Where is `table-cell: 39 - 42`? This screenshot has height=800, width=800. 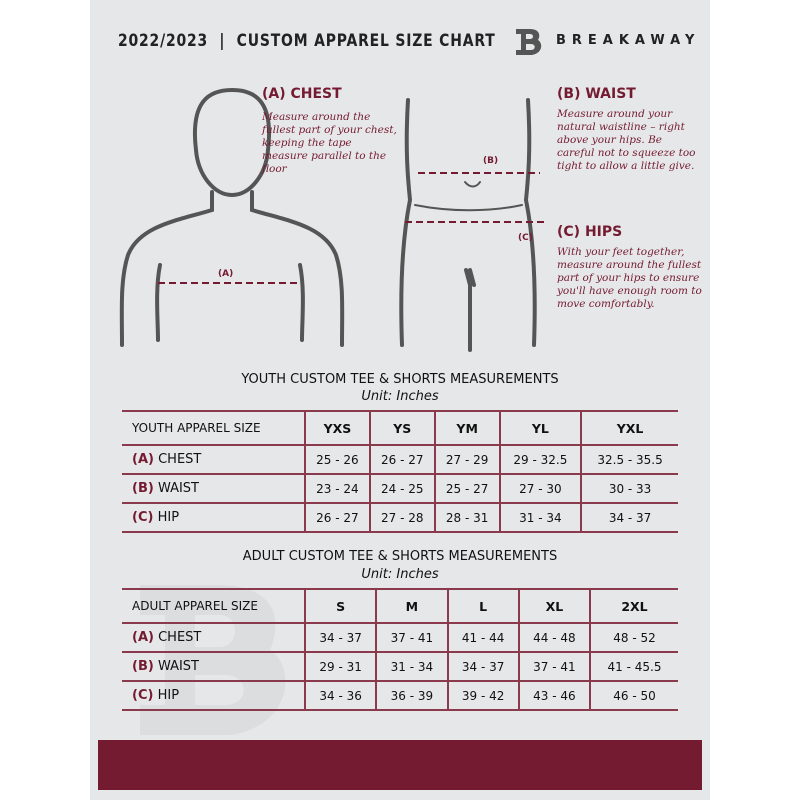
table-cell: 39 - 42 is located at coordinates (482, 695).